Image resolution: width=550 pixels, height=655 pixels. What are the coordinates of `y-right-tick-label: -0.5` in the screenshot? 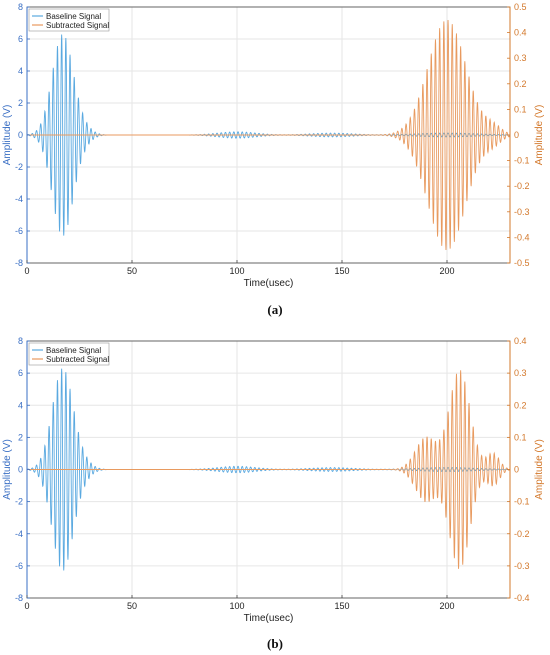 It's located at (522, 263).